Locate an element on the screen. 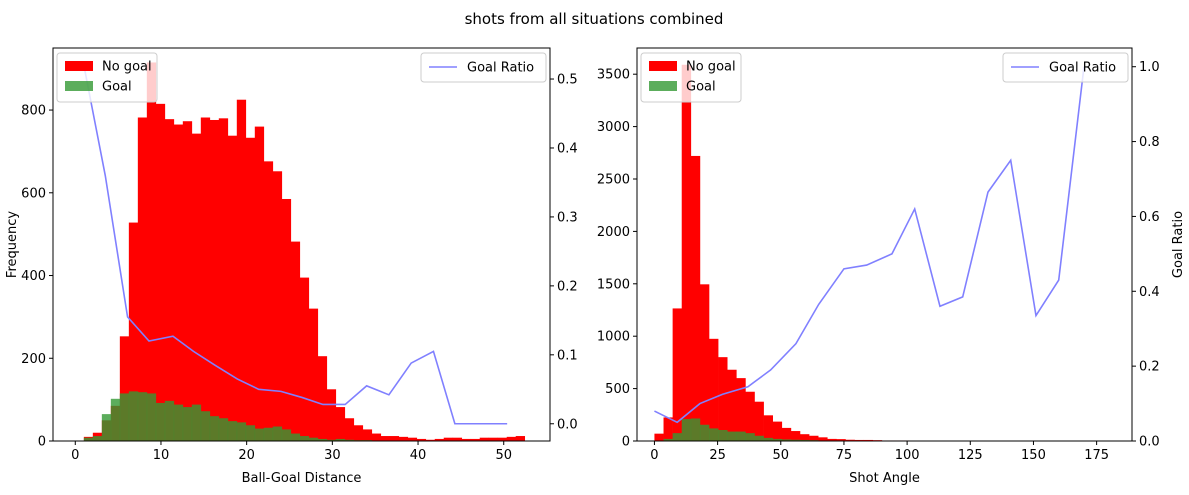 Image resolution: width=1189 pixels, height=495 pixels. y-axis-label: Frequency is located at coordinates (12, 244).